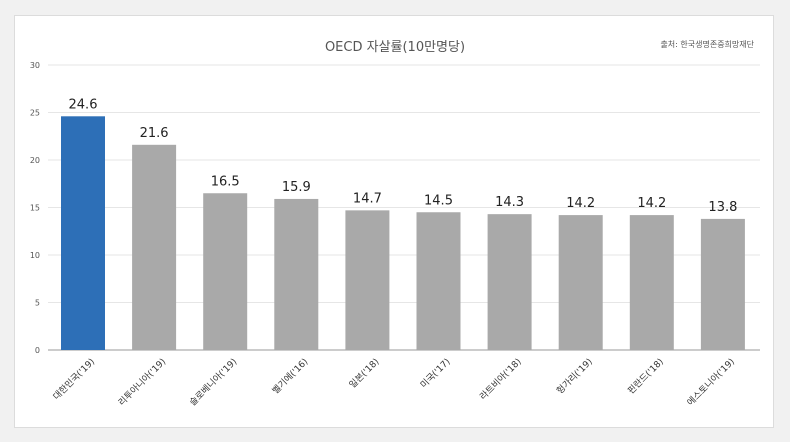  I want to click on x-tick-label: 일본('18), so click(364, 373).